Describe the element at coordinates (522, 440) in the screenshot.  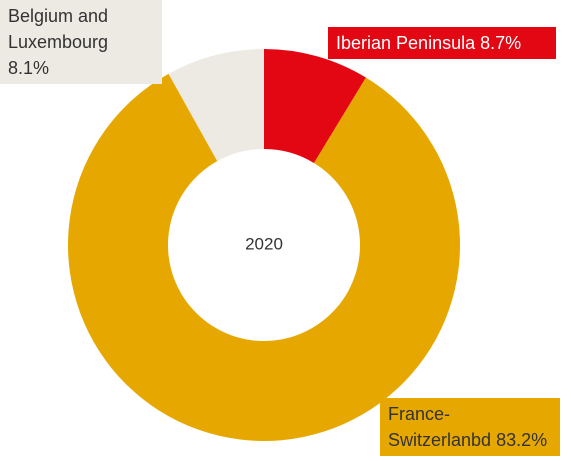
I see `slice-value: 83.2%` at that location.